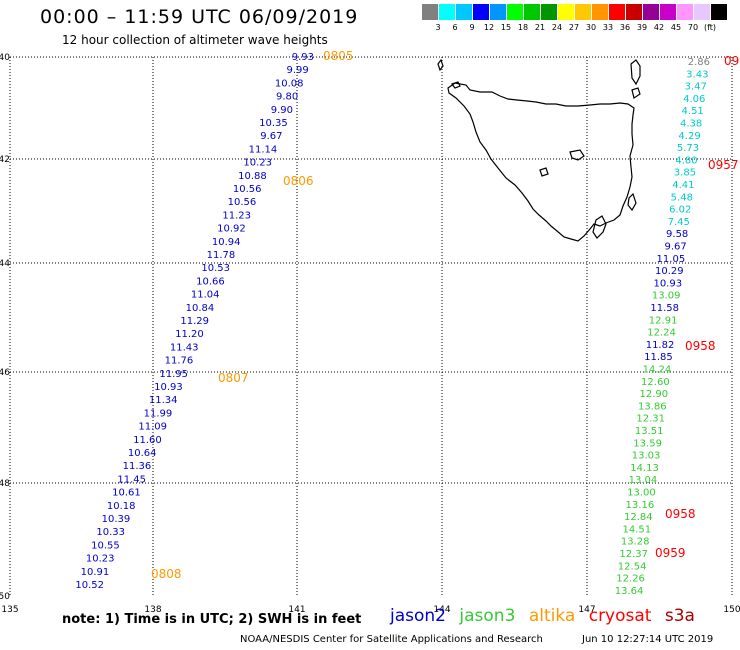  I want to click on wave-height-value: 4.51, so click(693, 111).